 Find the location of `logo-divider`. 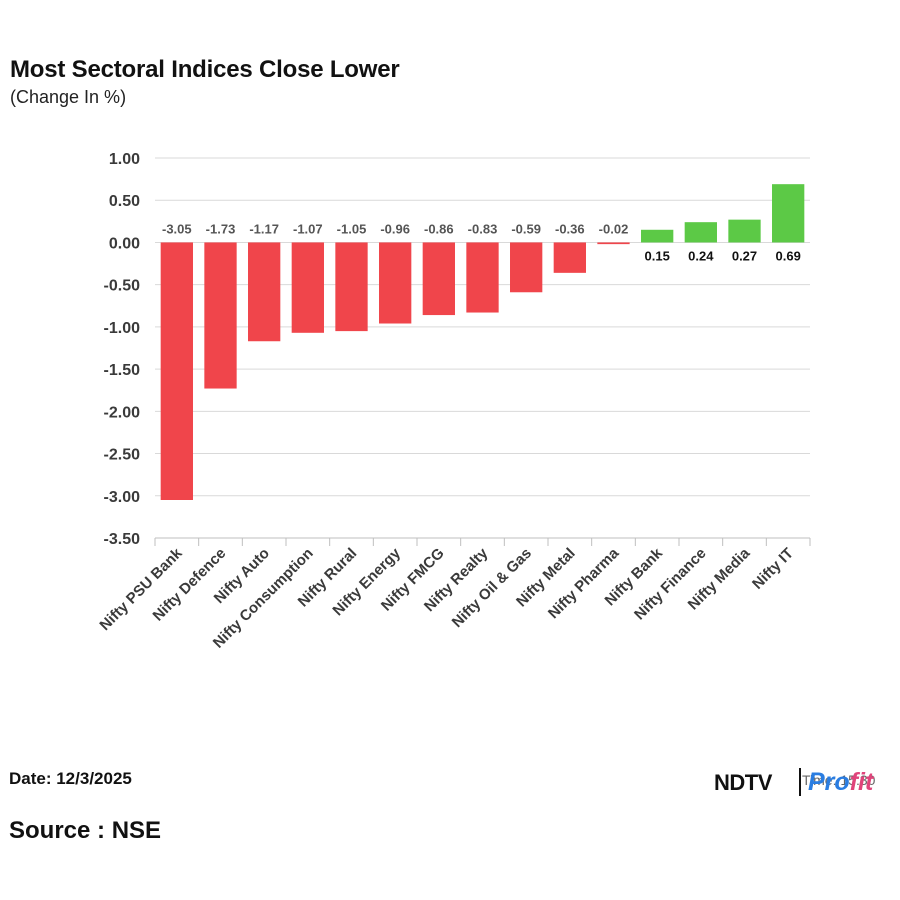

logo-divider is located at coordinates (800, 782).